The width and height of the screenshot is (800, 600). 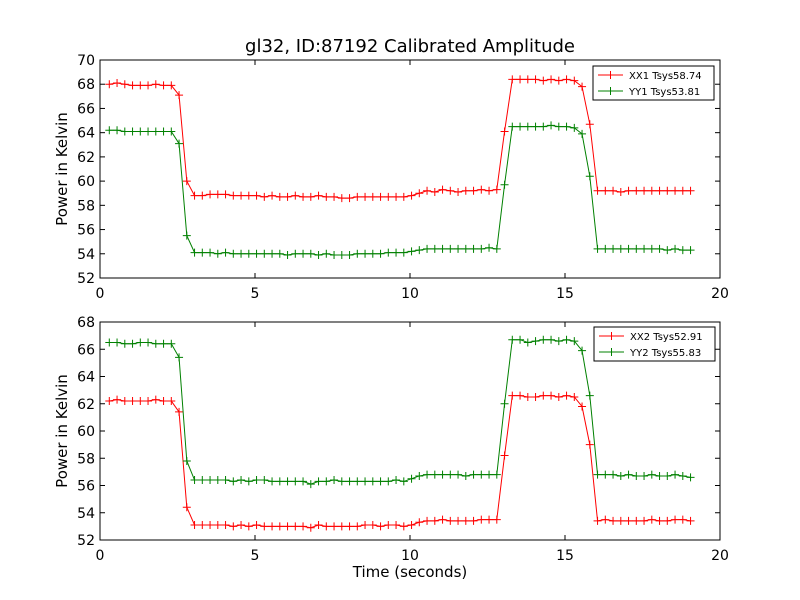 What do you see at coordinates (665, 353) in the screenshot?
I see `legend-entry: YY2 Tsys55.83` at bounding box center [665, 353].